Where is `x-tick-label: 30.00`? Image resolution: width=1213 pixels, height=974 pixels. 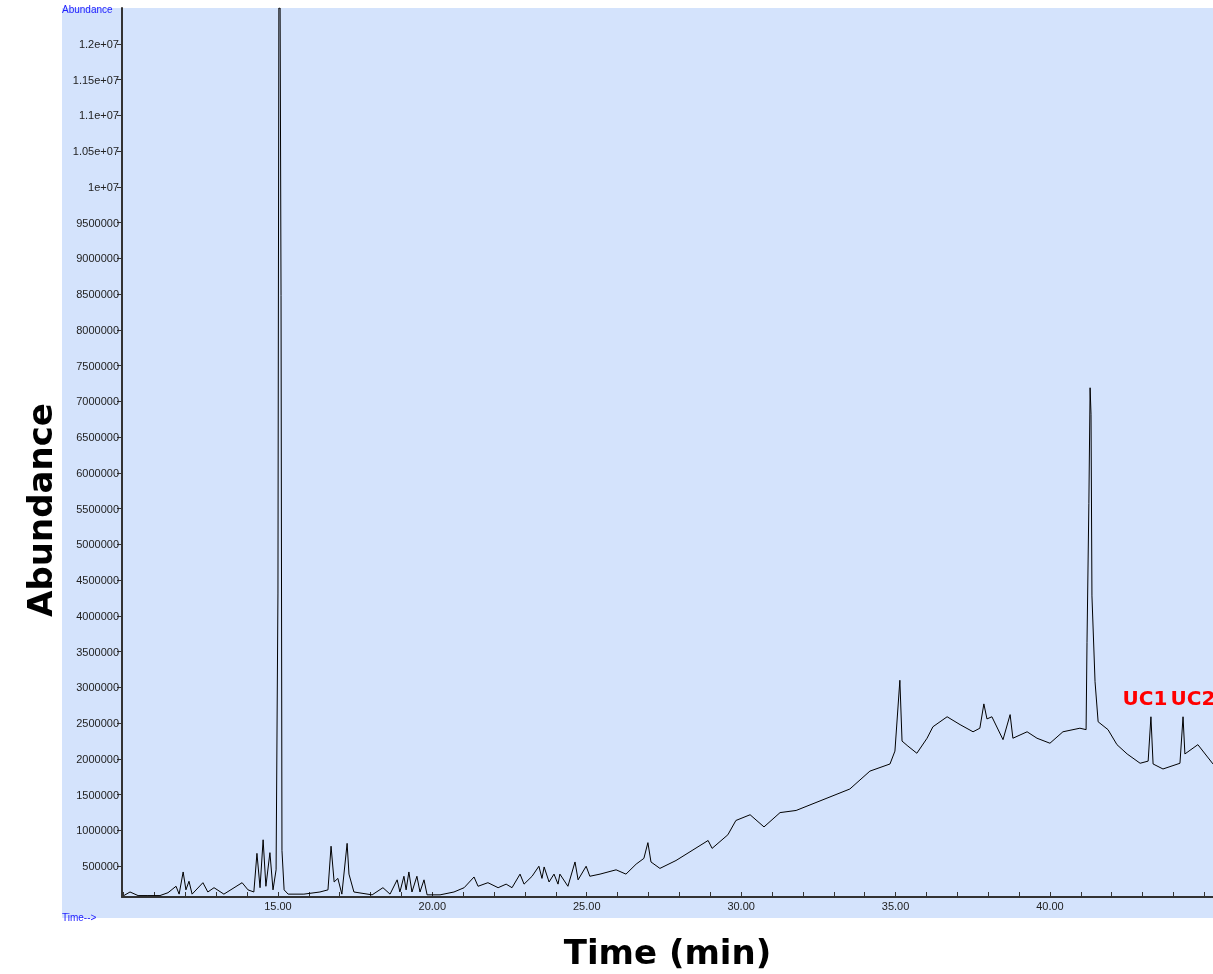
x-tick-label: 30.00 is located at coordinates (741, 905).